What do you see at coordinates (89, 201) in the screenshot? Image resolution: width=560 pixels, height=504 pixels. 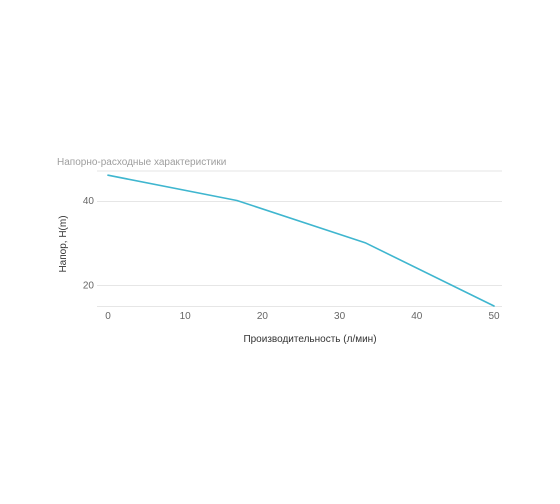 I see `y-tick-label: 40` at bounding box center [89, 201].